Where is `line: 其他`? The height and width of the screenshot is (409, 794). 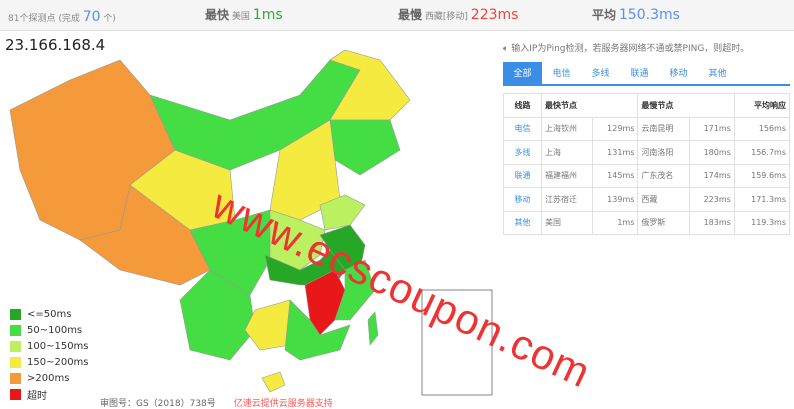 line: 其他 is located at coordinates (522, 222).